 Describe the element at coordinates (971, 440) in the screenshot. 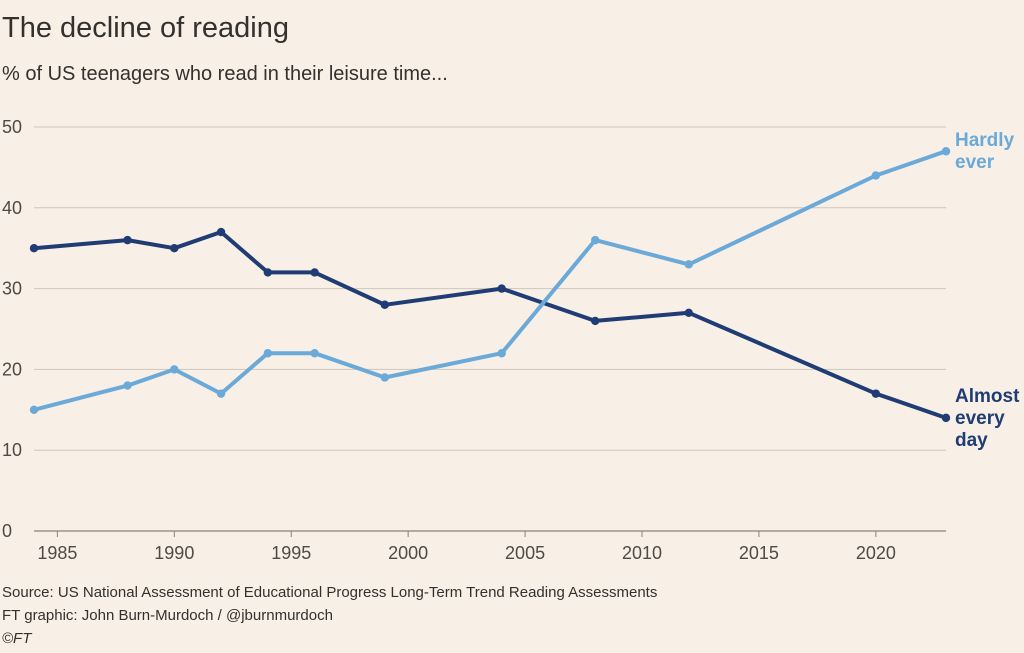

I see `series-label-almost-every-day: day` at that location.